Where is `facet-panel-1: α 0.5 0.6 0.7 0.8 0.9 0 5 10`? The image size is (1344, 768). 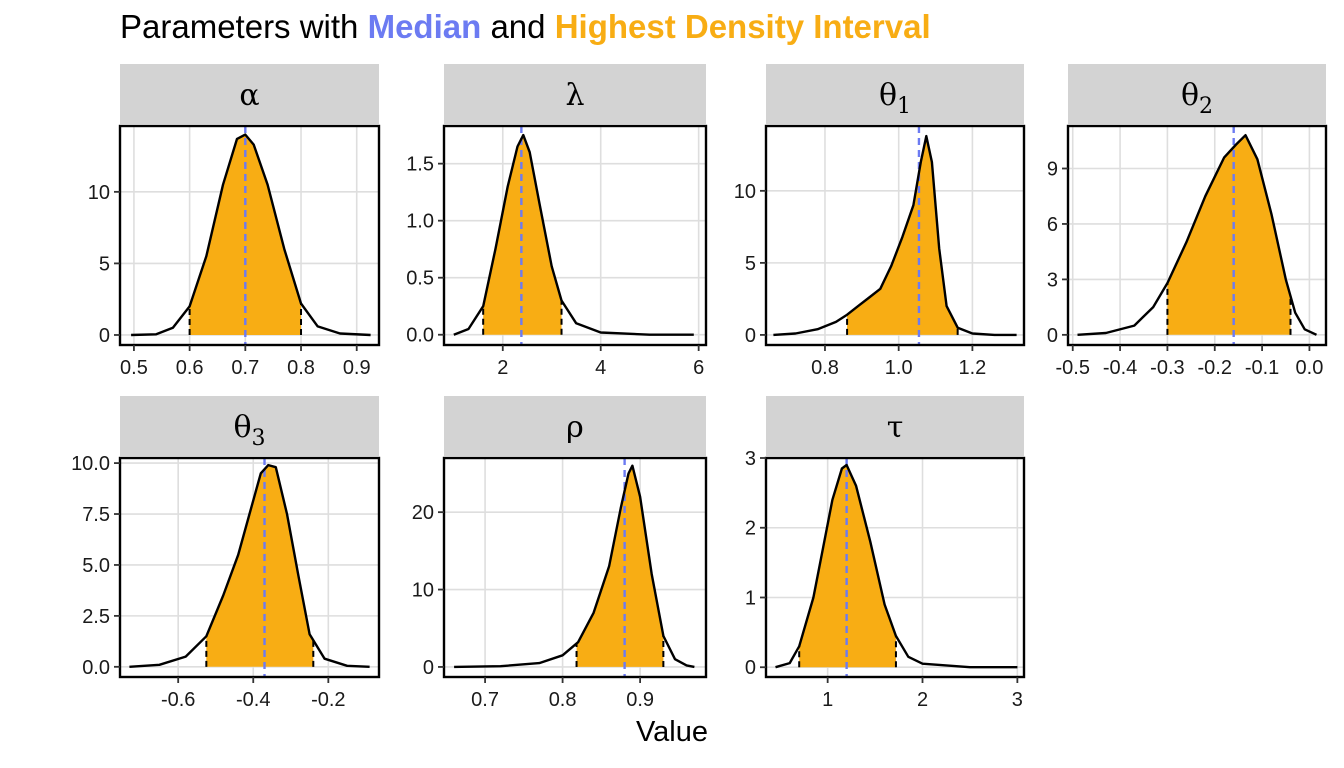
facet-panel-1: α 0.5 0.6 0.7 0.8 0.9 0 5 10 is located at coordinates (234, 221).